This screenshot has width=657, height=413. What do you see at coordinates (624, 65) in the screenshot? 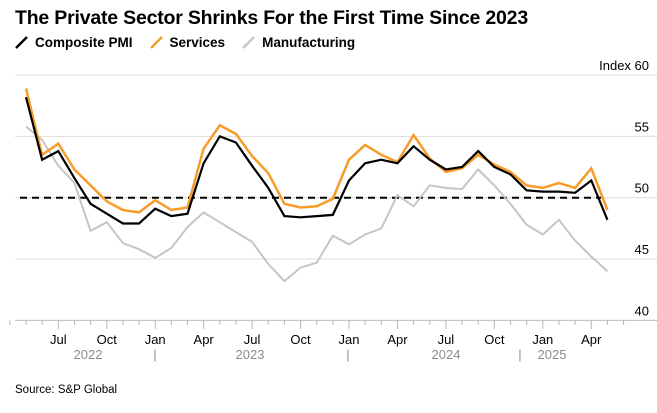
I see `y-axis-label-60: Index 60` at bounding box center [624, 65].